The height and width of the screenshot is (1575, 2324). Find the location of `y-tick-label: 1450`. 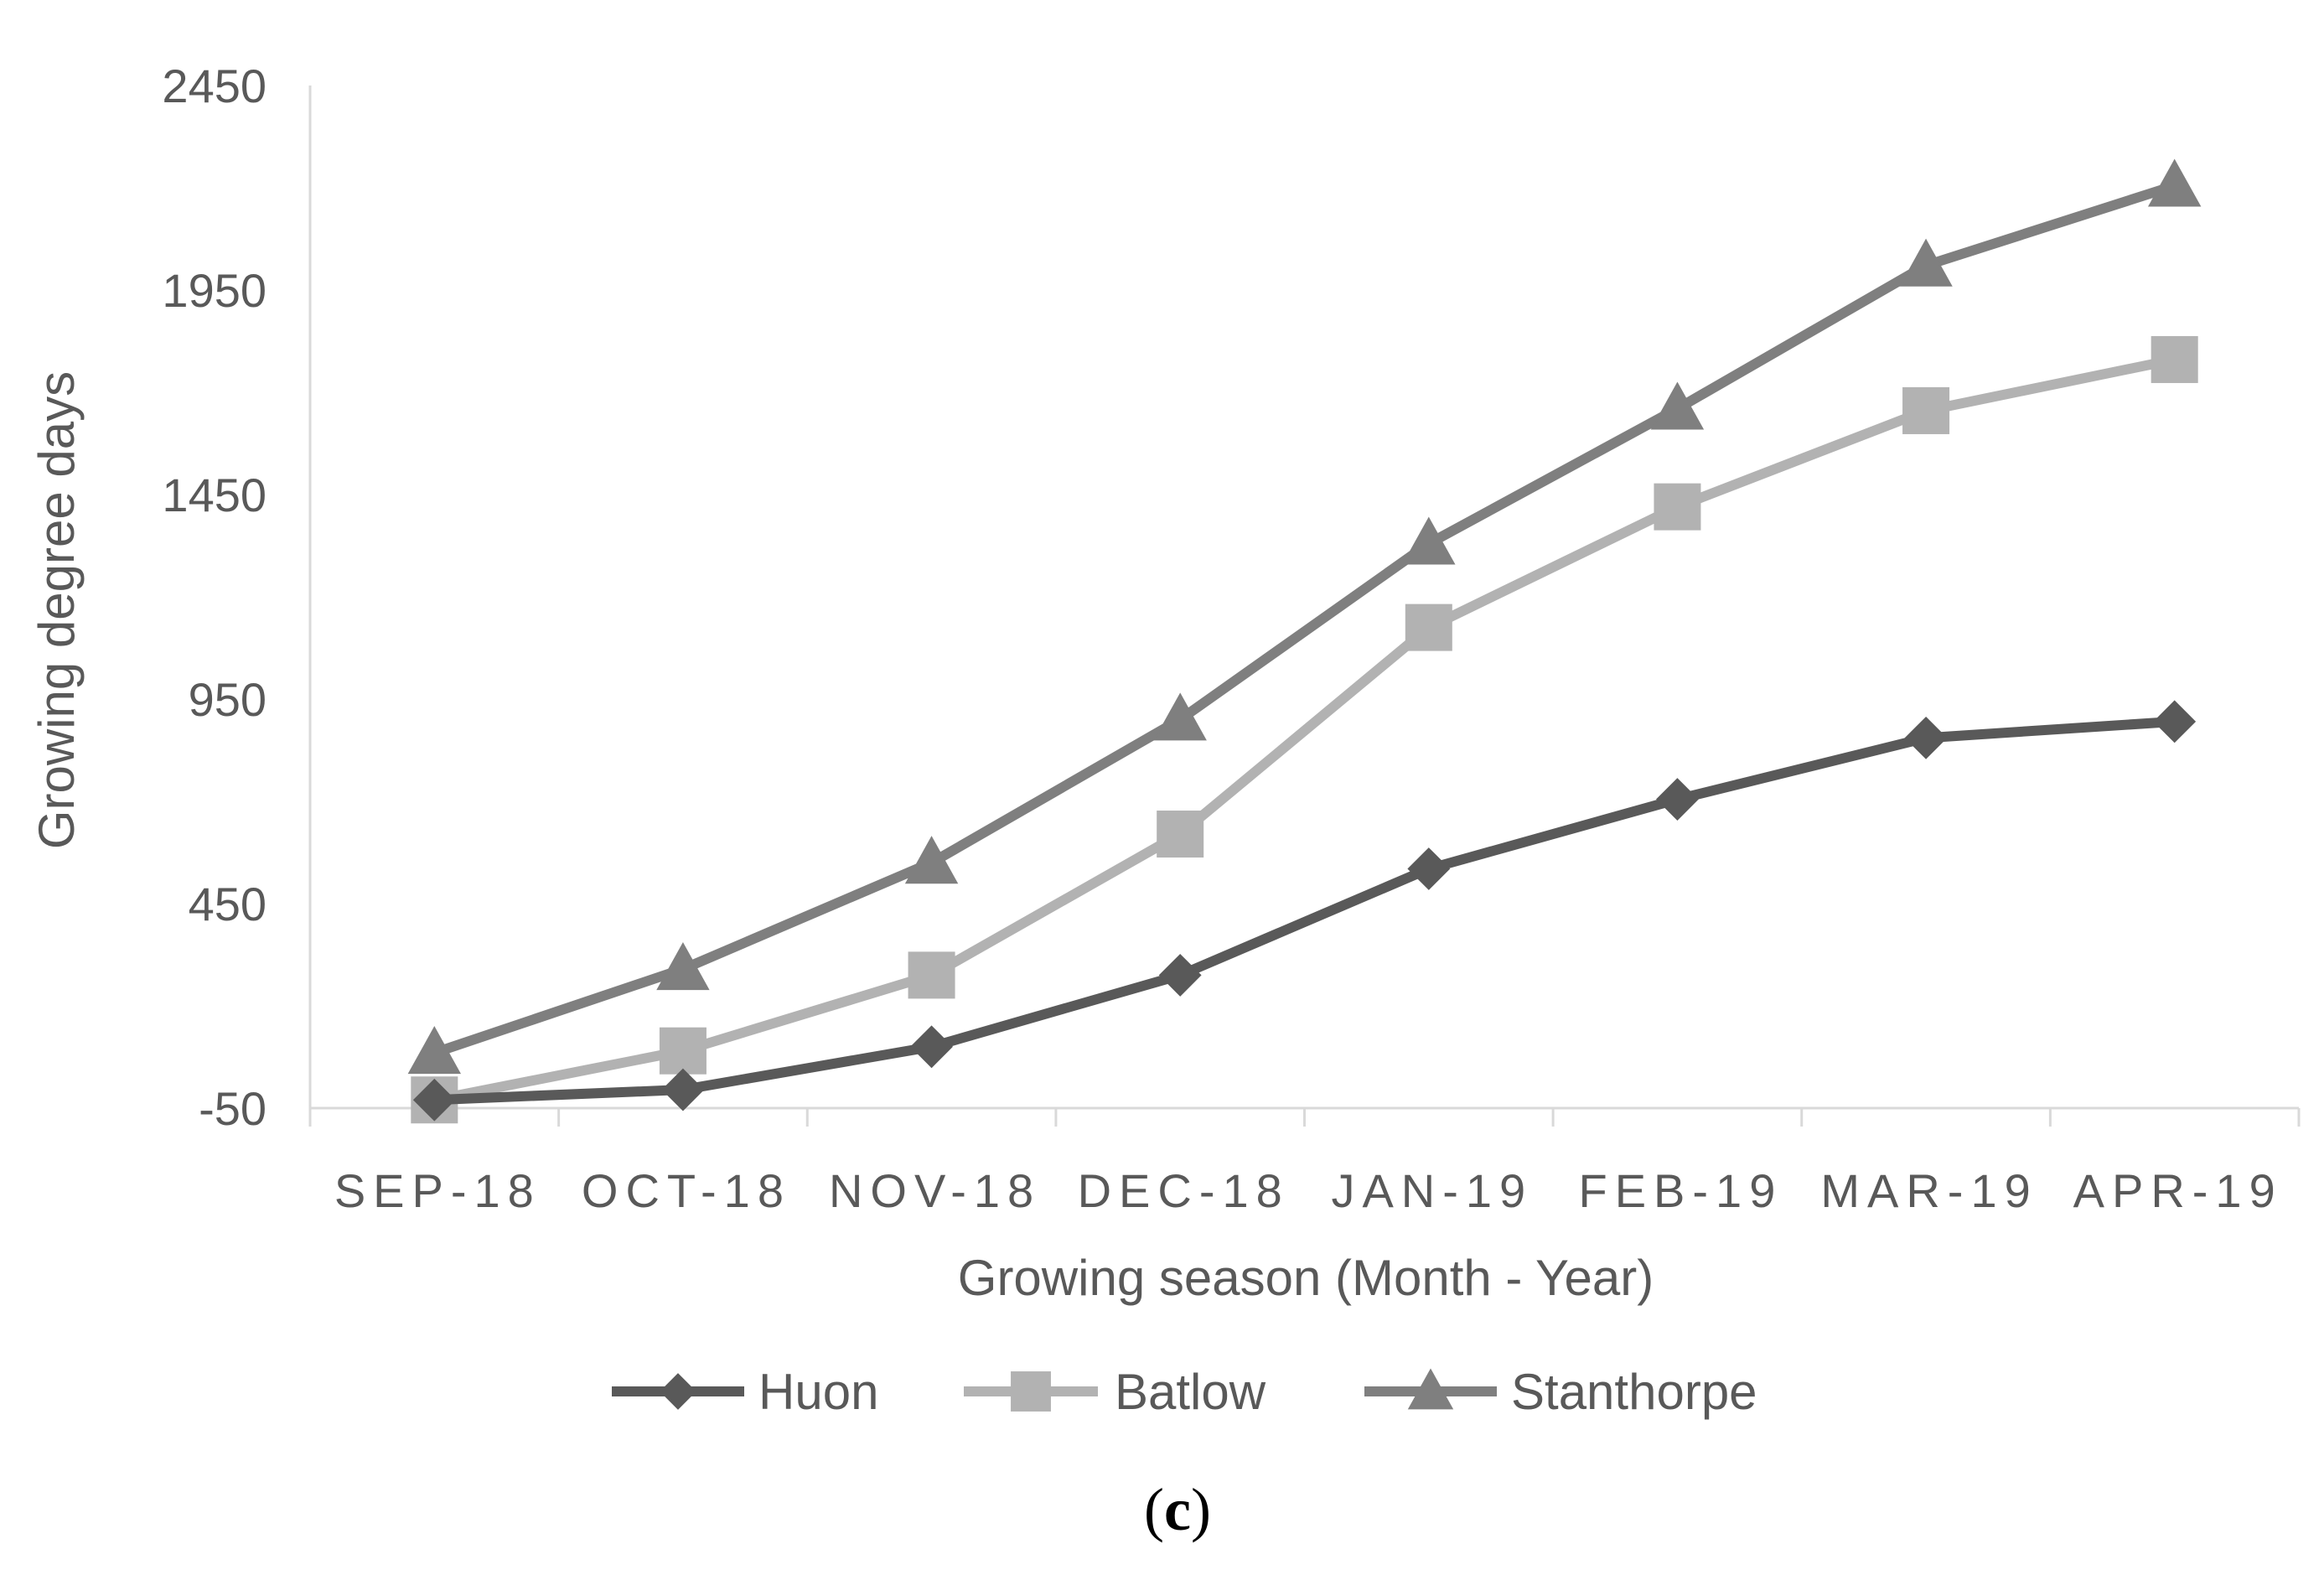

y-tick-label: 1450 is located at coordinates (215, 495).